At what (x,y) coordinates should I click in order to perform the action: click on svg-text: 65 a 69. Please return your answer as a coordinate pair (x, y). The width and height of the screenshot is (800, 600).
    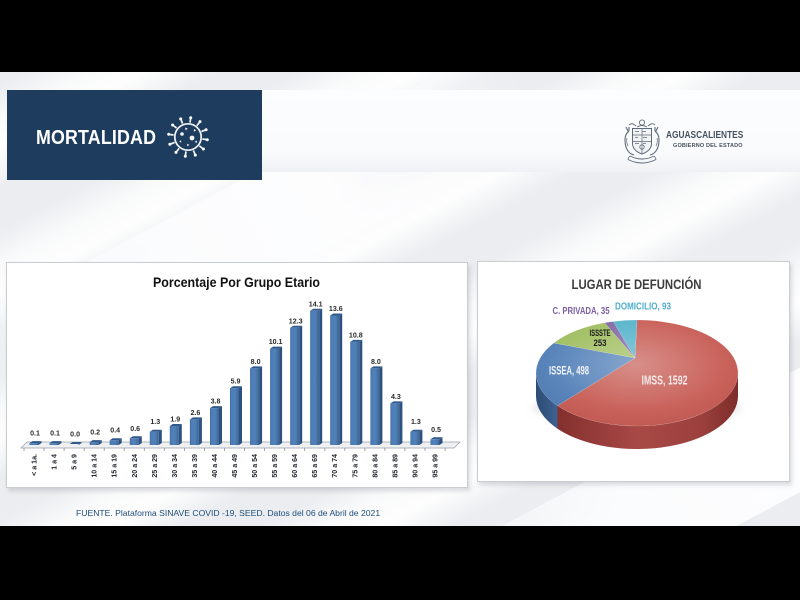
    Looking at the image, I should click on (315, 466).